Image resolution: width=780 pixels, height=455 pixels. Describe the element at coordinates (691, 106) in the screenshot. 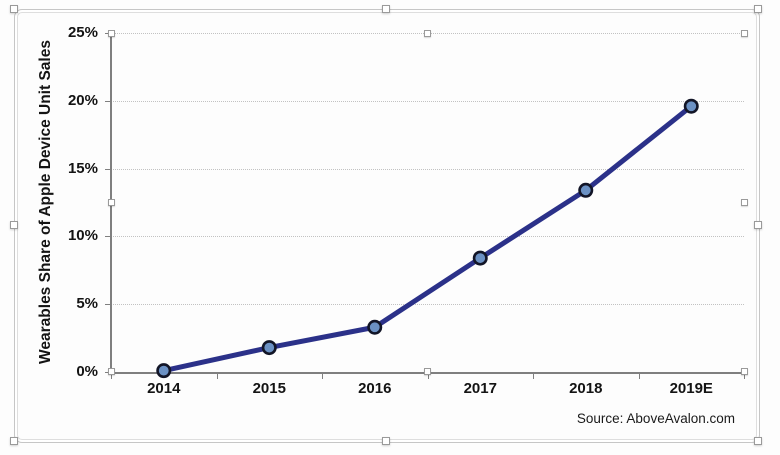

I see `data-point-marker-2019E` at that location.